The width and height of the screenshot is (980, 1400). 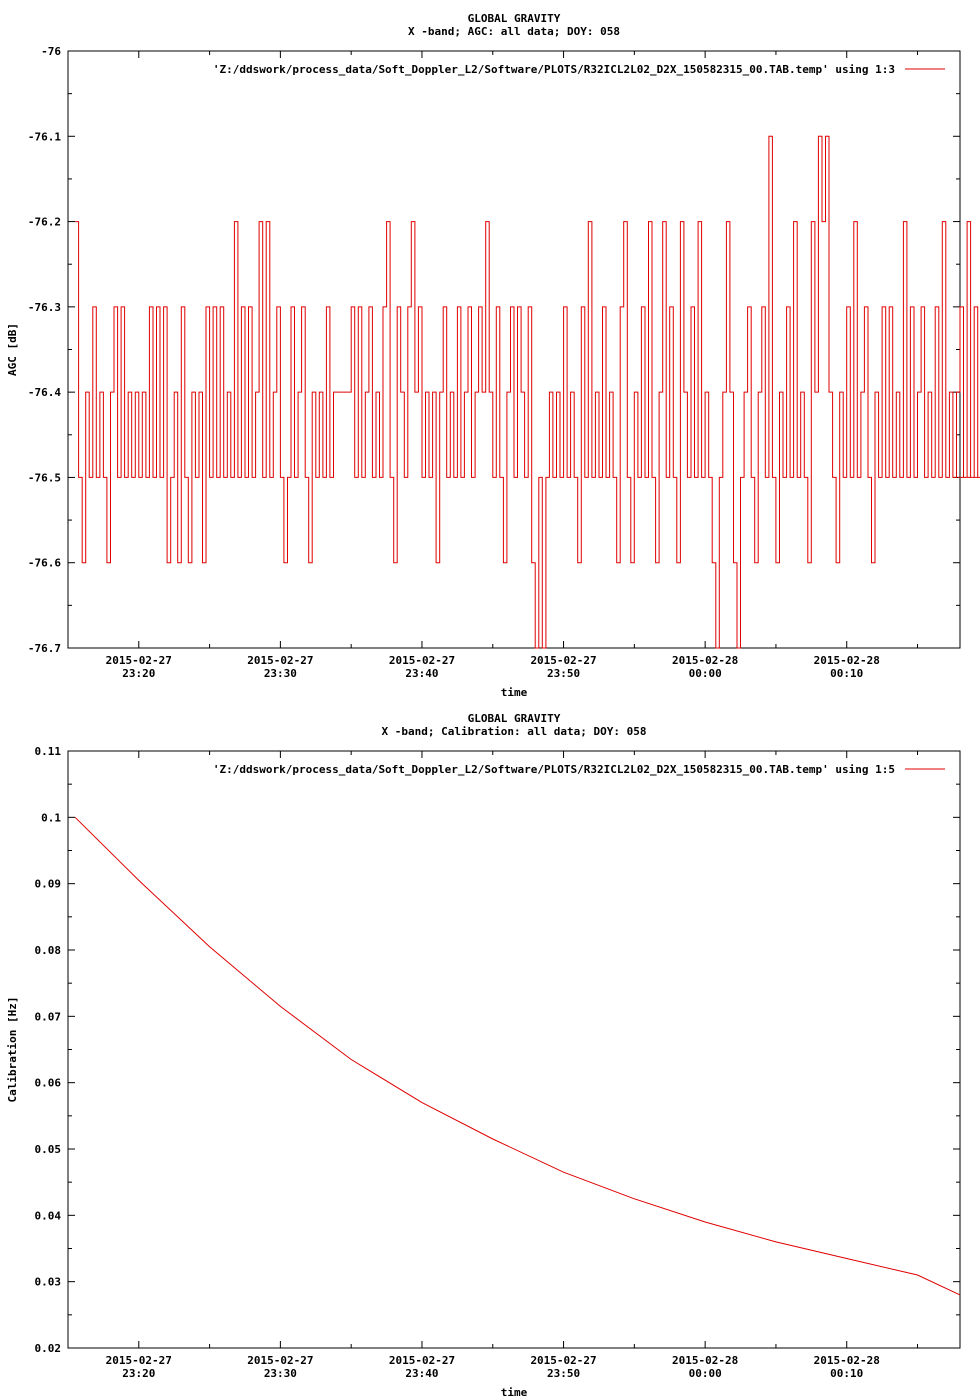 I want to click on y-tick-label: 0.05, so click(x=48, y=1149).